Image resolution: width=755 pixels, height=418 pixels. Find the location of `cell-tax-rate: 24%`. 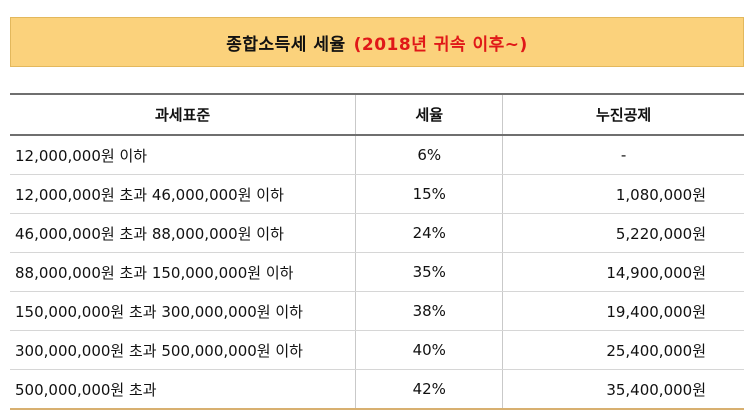

cell-tax-rate: 24% is located at coordinates (429, 233).